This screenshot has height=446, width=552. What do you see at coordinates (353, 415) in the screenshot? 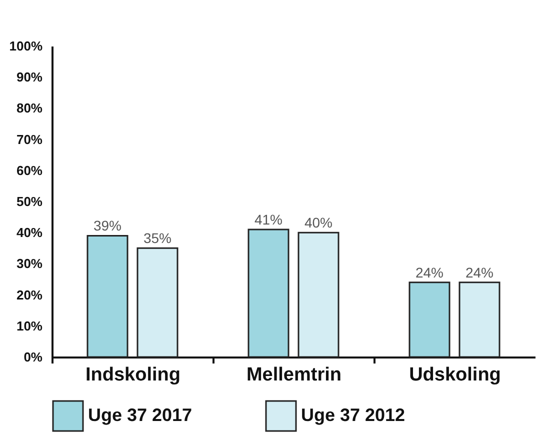
I see `legend-label: Uge 37 2012` at bounding box center [353, 415].